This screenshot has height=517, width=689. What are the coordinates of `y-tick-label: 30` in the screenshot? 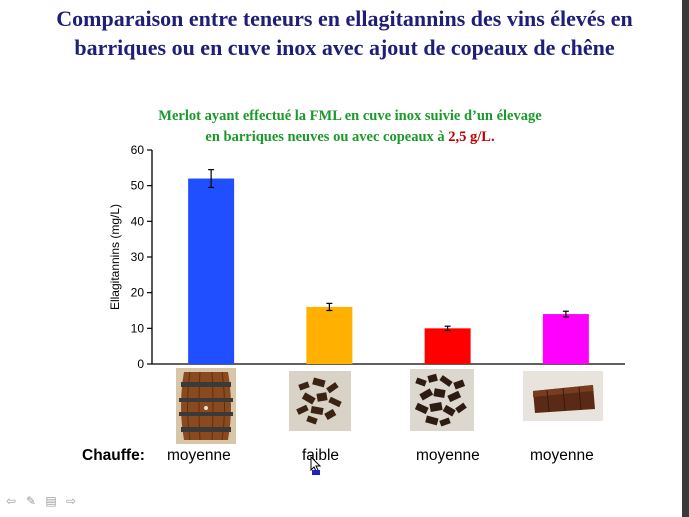 It's located at (138, 257).